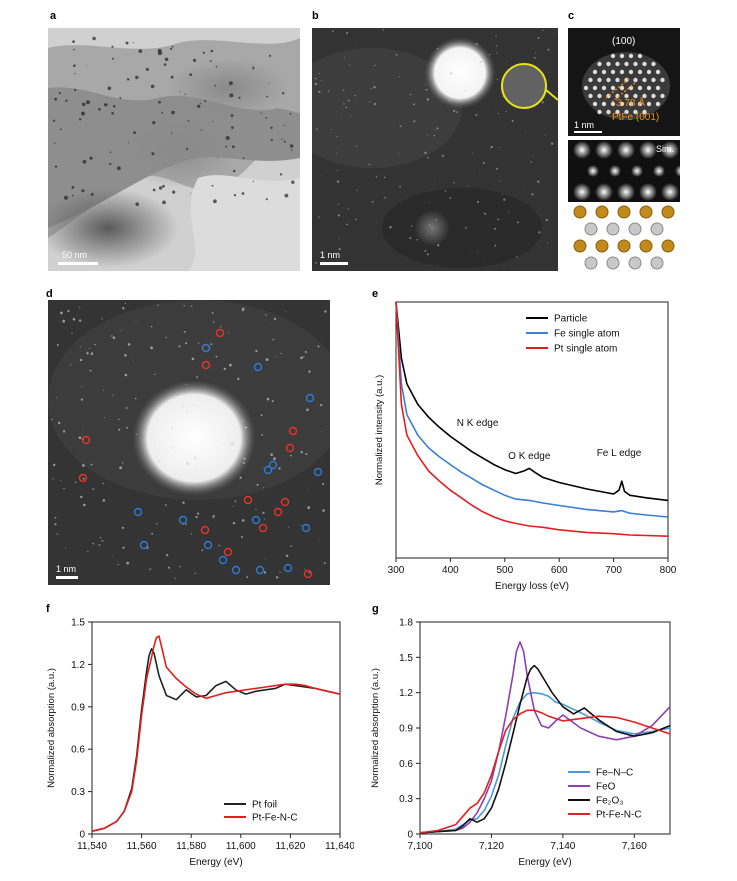  What do you see at coordinates (562, 846) in the screenshot?
I see `x-tick-label: 7,140` at bounding box center [562, 846].